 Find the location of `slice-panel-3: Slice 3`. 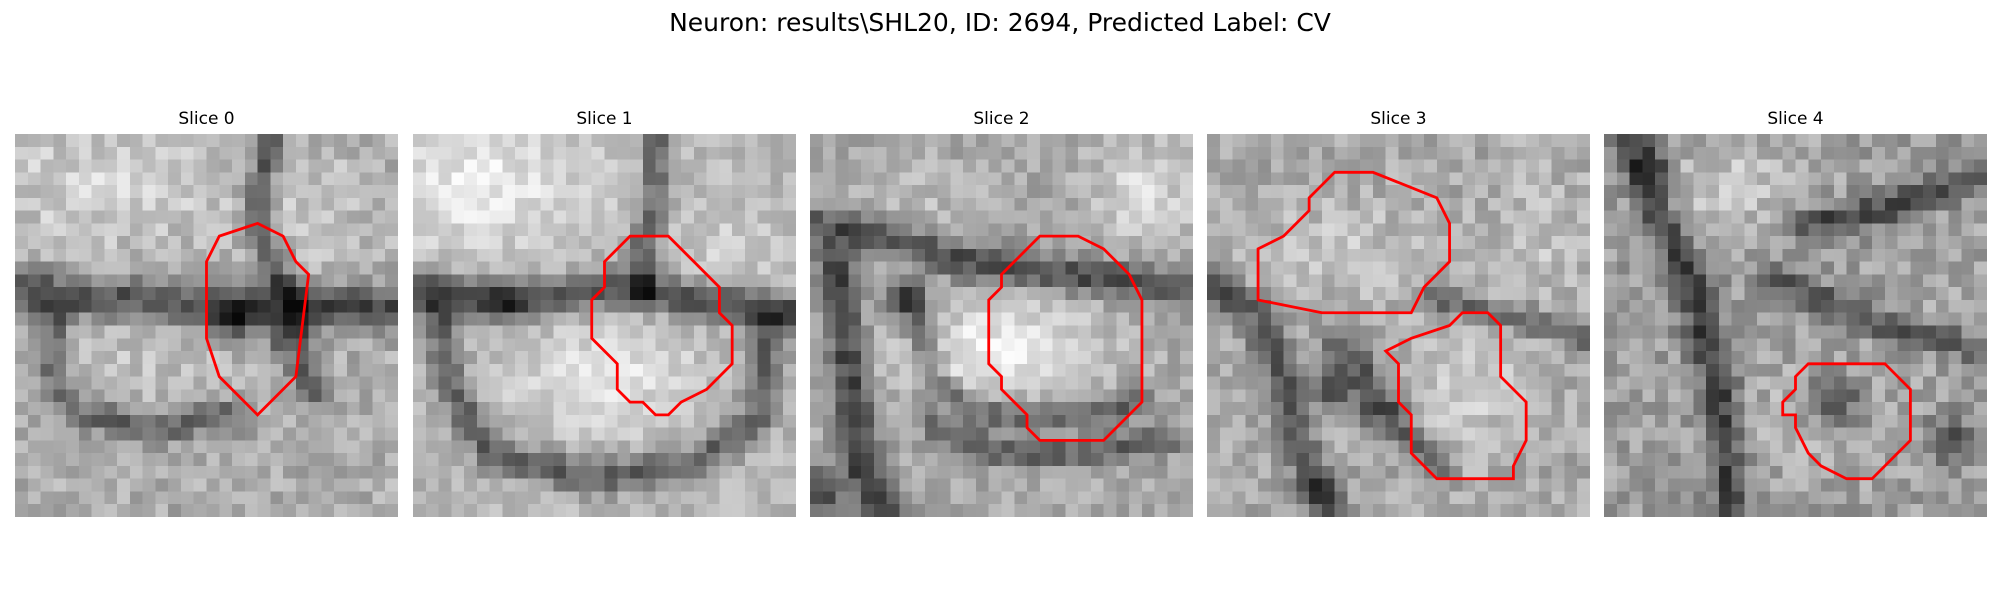

slice-panel-3: Slice 3 is located at coordinates (1398, 313).